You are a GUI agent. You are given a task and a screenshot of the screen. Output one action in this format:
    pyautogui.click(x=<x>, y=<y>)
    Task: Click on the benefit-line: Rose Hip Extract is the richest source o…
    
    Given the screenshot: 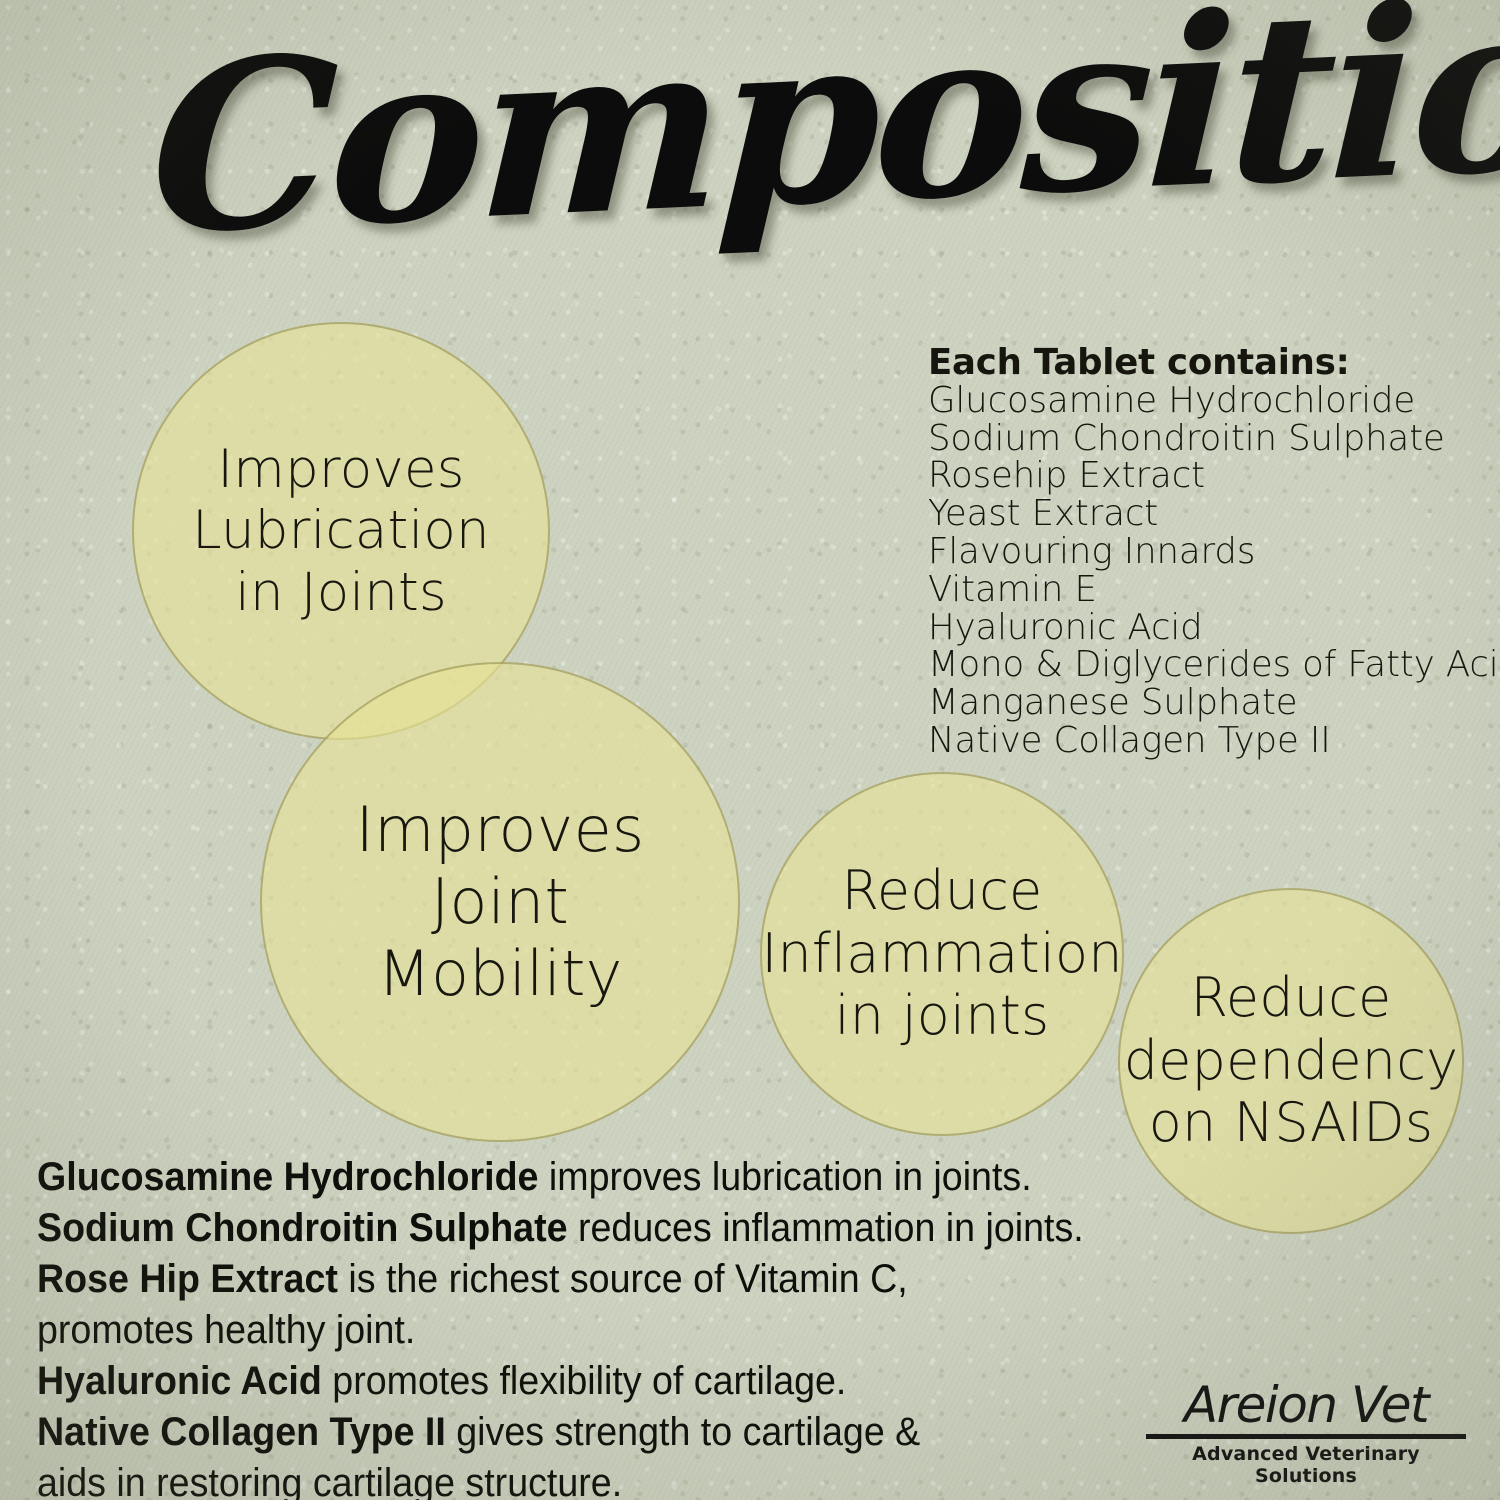 What is the action you would take?
    pyautogui.click(x=549, y=1279)
    